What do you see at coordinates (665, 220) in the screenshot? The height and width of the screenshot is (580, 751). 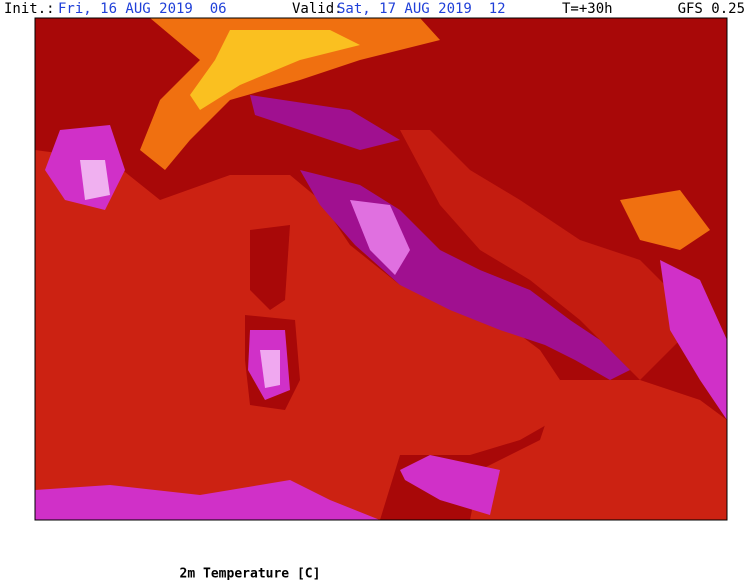 I see `balkan-warm` at bounding box center [665, 220].